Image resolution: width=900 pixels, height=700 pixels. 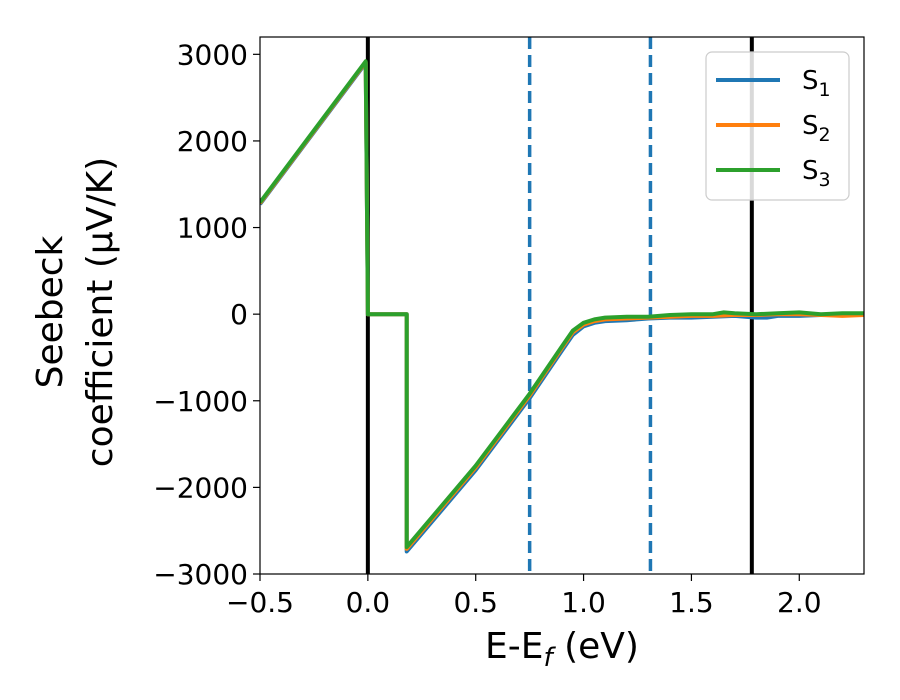 What do you see at coordinates (200, 401) in the screenshot?
I see `y-tick-label: −1000` at bounding box center [200, 401].